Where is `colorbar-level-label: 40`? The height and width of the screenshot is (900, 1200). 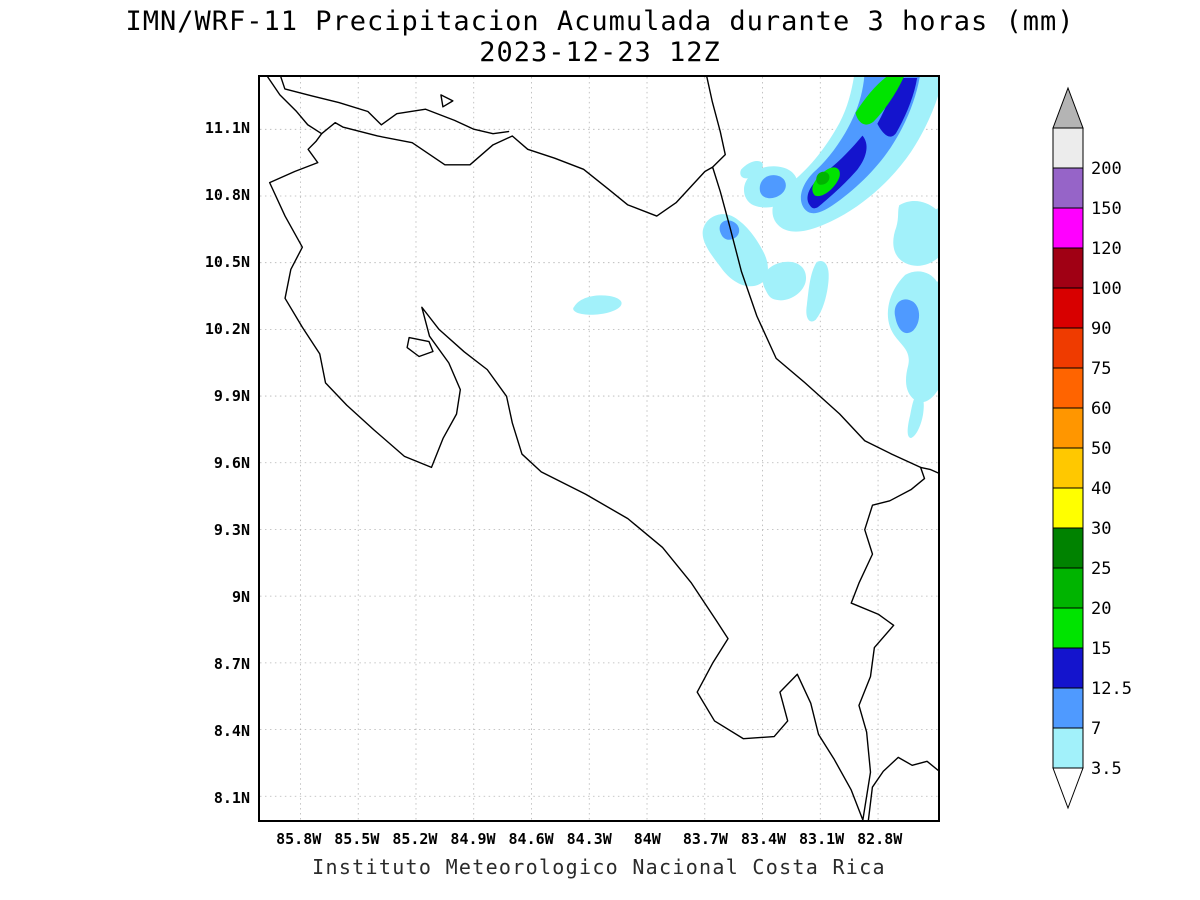 colorbar-level-label: 40 is located at coordinates (1101, 489).